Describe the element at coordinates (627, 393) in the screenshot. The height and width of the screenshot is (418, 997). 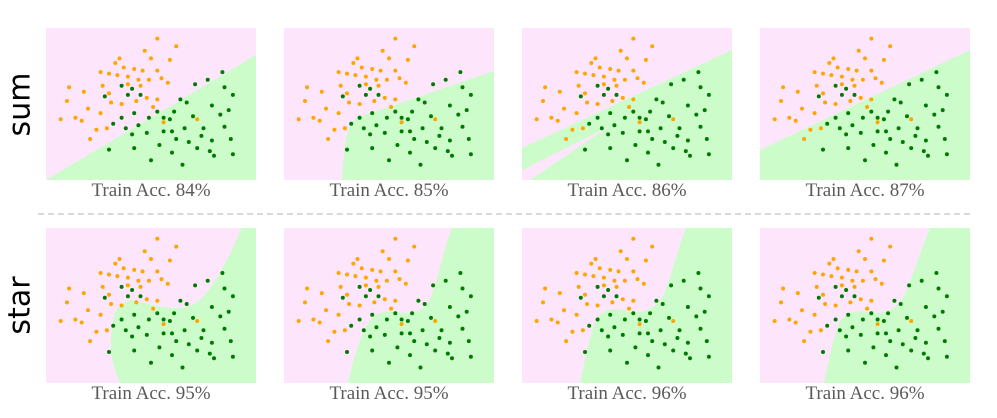
I see `caption-star-3: Train Acc. 96%` at that location.